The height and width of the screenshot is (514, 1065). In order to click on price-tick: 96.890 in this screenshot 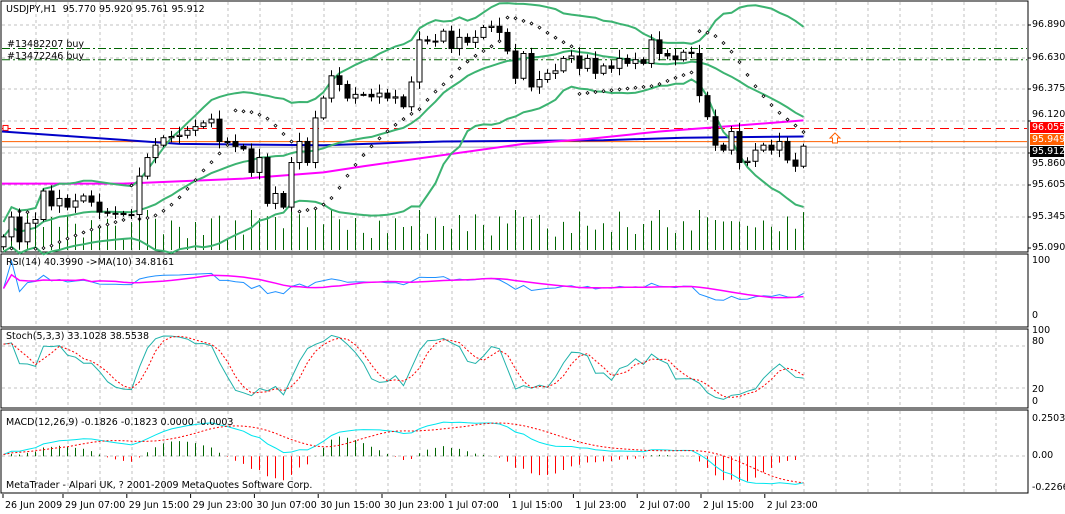, I will do `click(1048, 24)`.